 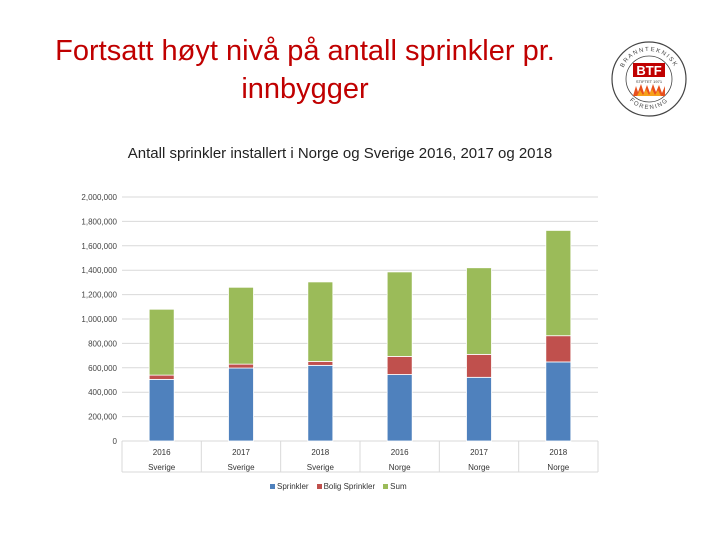 What do you see at coordinates (99, 246) in the screenshot?
I see `y-tick-label: 1,600,000` at bounding box center [99, 246].